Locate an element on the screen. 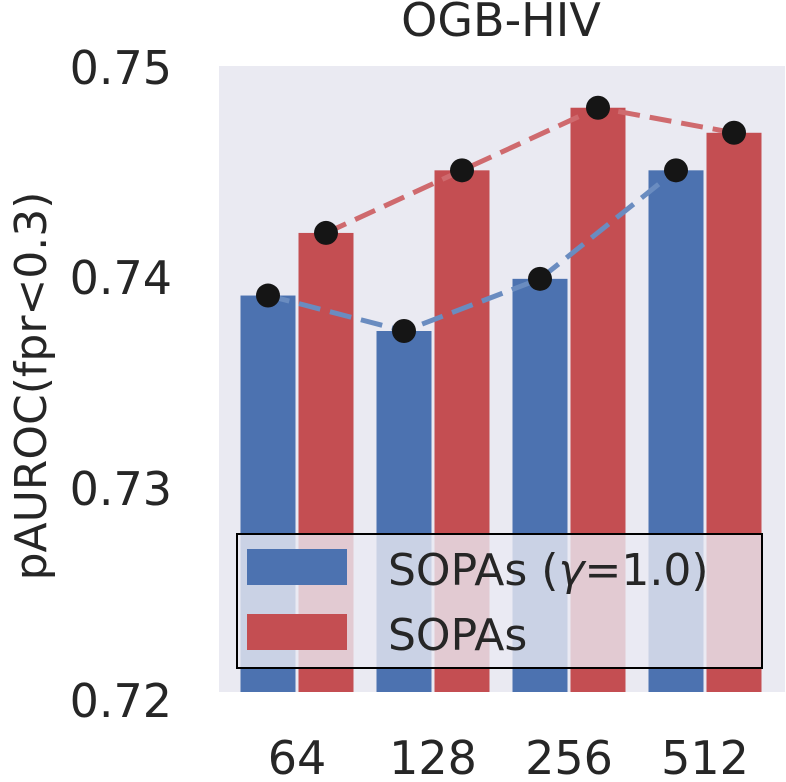  xtick-label-0: 64 is located at coordinates (297, 756).